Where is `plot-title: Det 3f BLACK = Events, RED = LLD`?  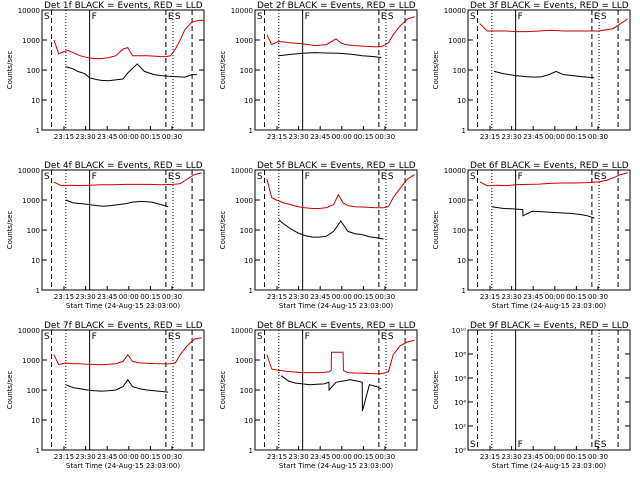 plot-title: Det 3f BLACK = Events, RED = LLD is located at coordinates (549, 6).